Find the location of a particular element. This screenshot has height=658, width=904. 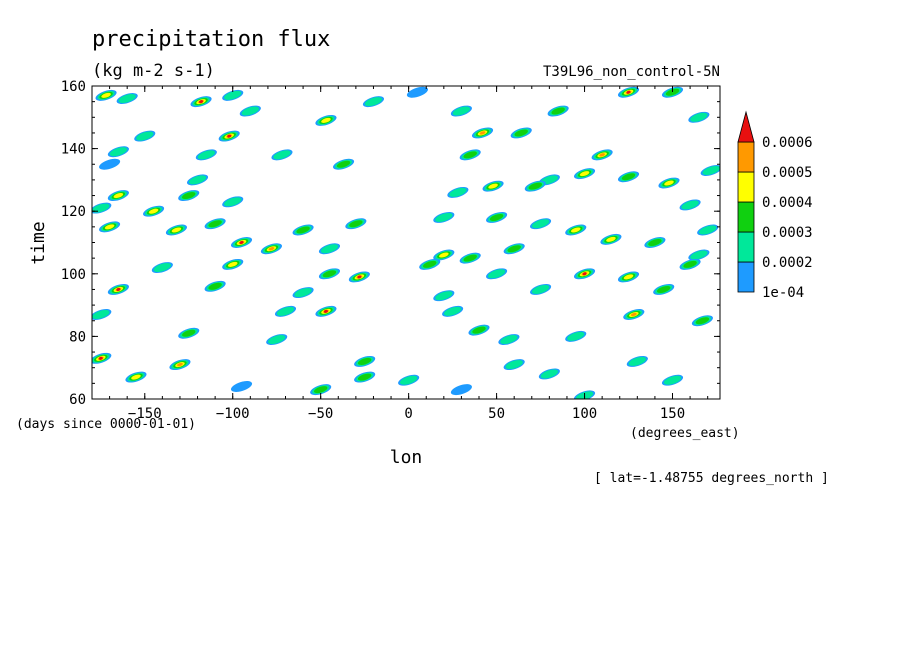

x-tick-label: −100 is located at coordinates (233, 414).